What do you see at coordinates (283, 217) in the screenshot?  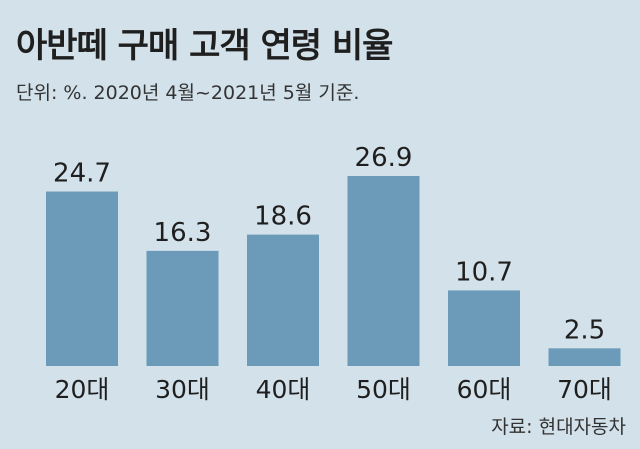 I see `data-label: 18.6` at bounding box center [283, 217].